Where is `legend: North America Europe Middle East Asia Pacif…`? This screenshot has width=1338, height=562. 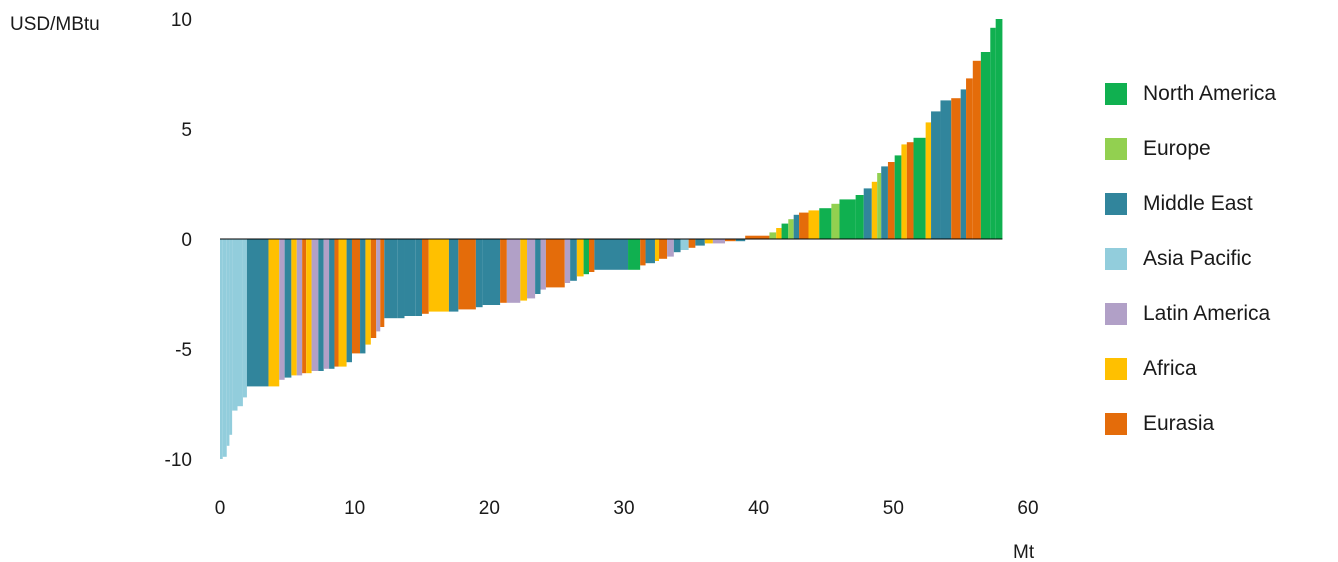
legend: North America Europe Middle East Asia Pacif… is located at coordinates (1190, 258).